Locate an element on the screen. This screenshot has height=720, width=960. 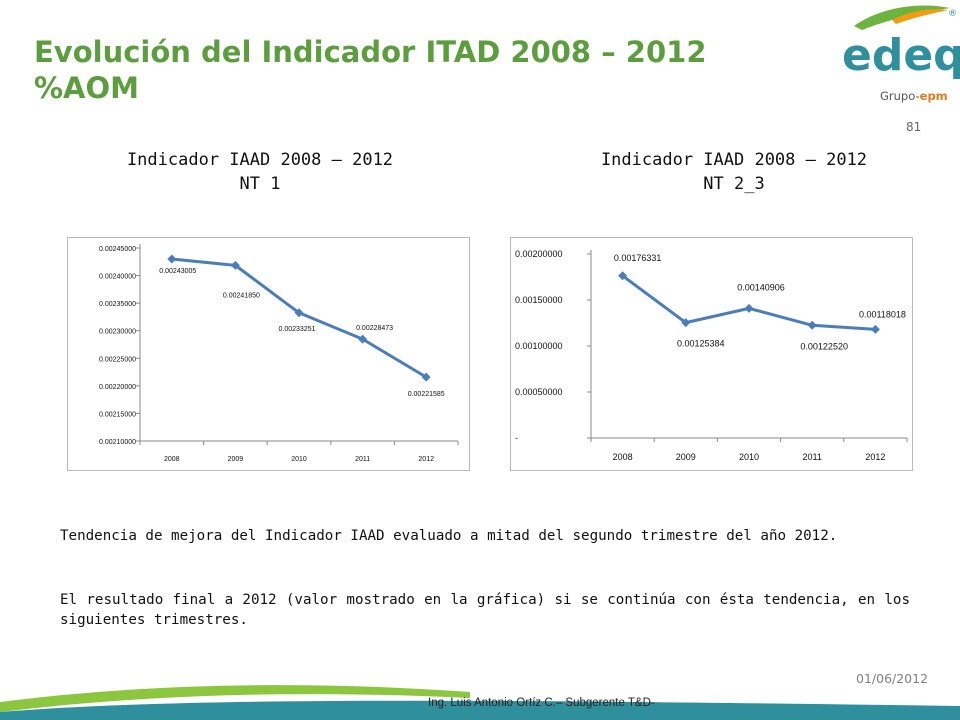
chart2-data-label: 0.00140906 is located at coordinates (761, 287).